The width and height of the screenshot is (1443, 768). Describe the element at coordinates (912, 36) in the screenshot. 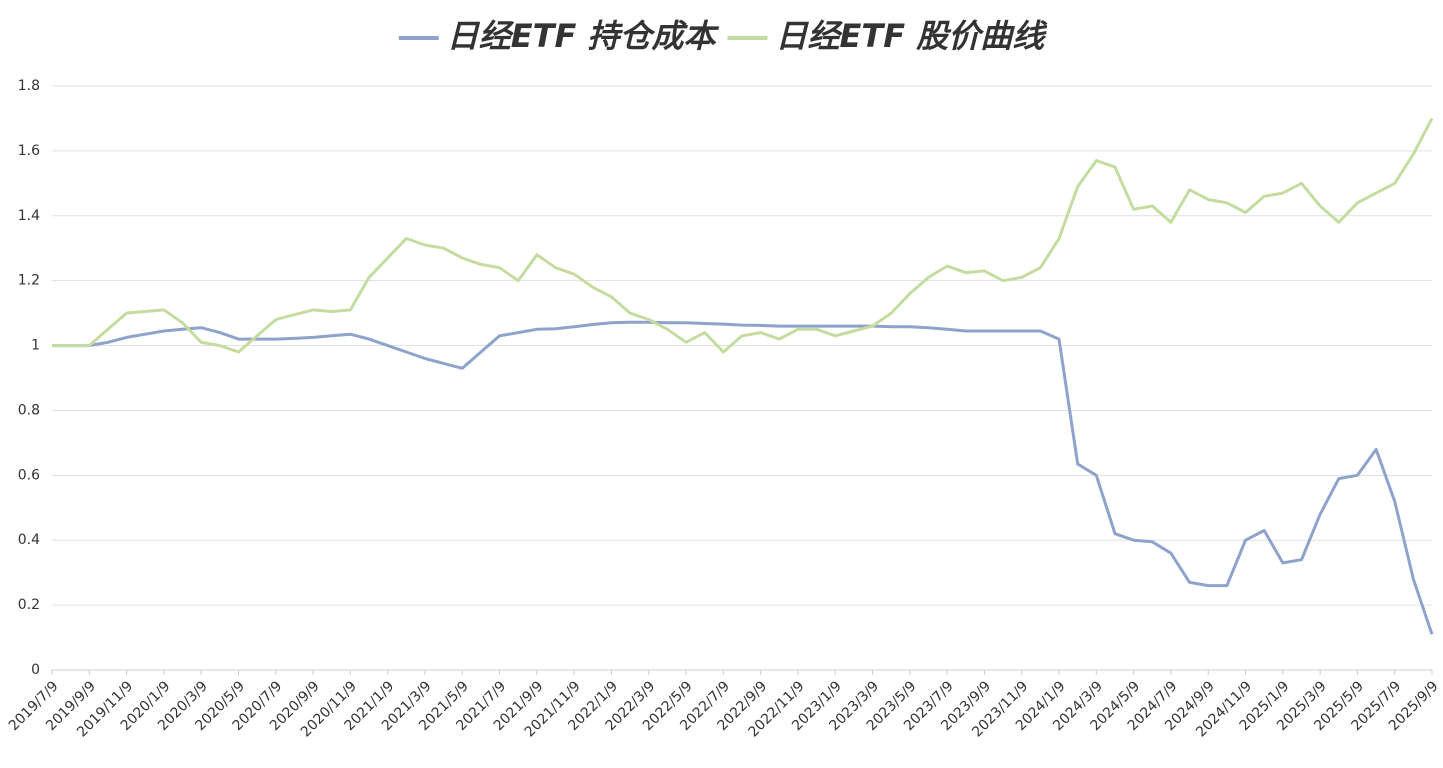

I see `legend-text: 日经ETF 股价曲线` at that location.